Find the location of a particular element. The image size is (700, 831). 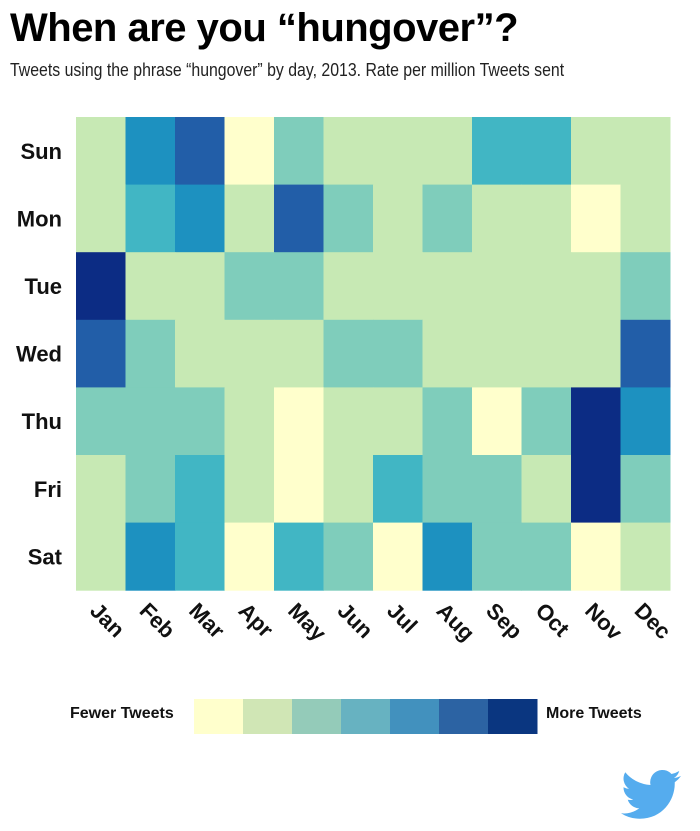

chart-title: When are you “hungover”? is located at coordinates (264, 28).